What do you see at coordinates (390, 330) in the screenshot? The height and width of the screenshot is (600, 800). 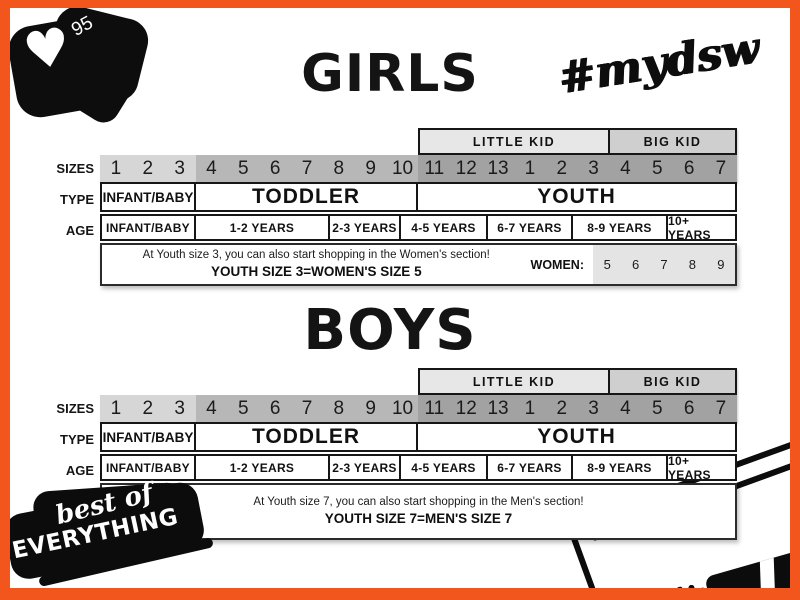 I see `boys-section-title: BOYS` at bounding box center [390, 330].